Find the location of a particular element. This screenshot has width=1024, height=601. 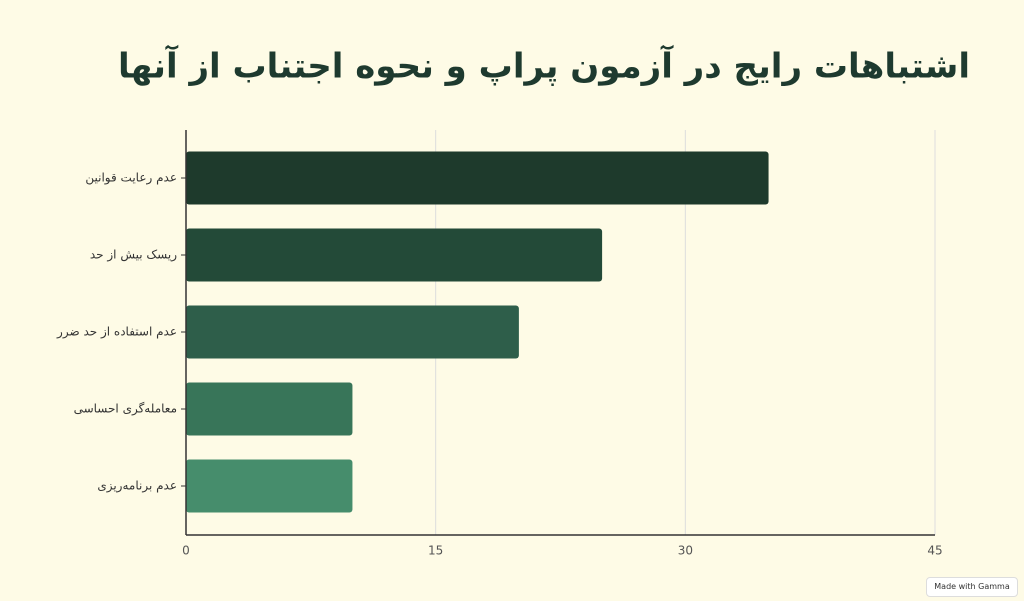

x-tick-label: 15 is located at coordinates (435, 551).